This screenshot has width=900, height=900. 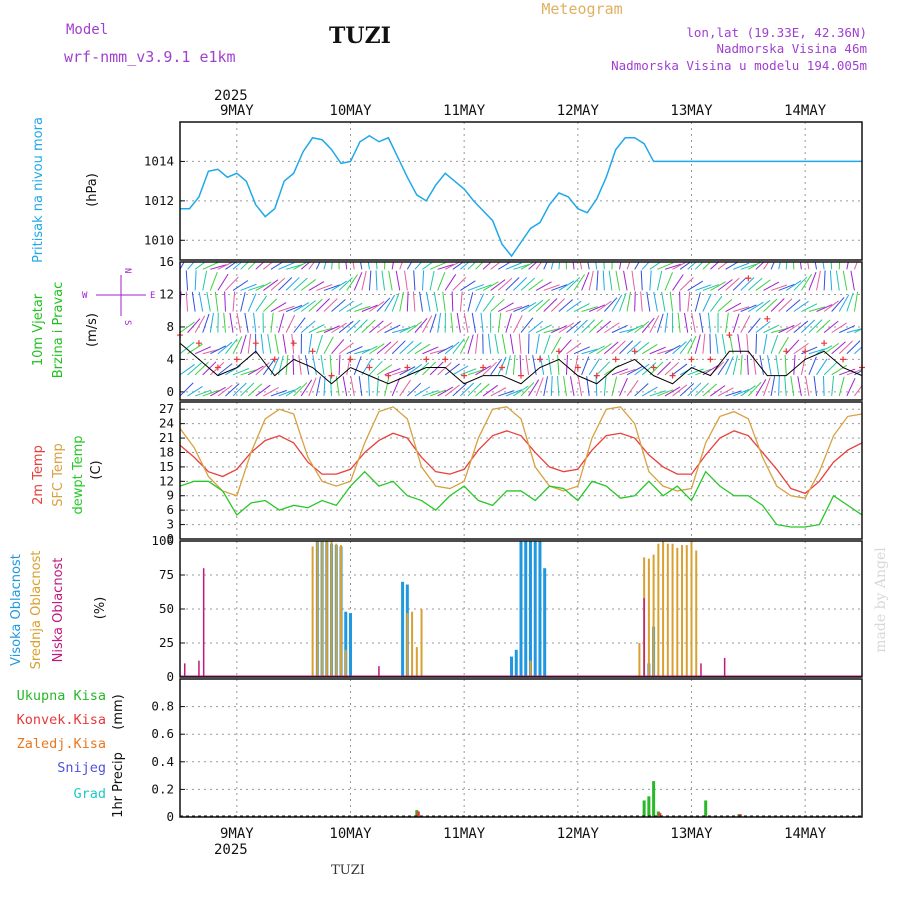 I want to click on compass-w: W, so click(x=85, y=296).